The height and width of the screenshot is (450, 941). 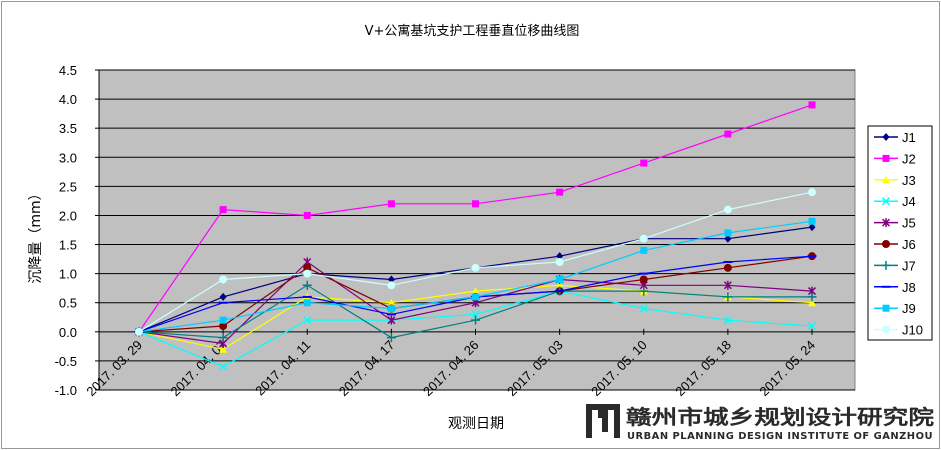 What do you see at coordinates (68, 274) in the screenshot?
I see `y-tick-label: 1.0` at bounding box center [68, 274].